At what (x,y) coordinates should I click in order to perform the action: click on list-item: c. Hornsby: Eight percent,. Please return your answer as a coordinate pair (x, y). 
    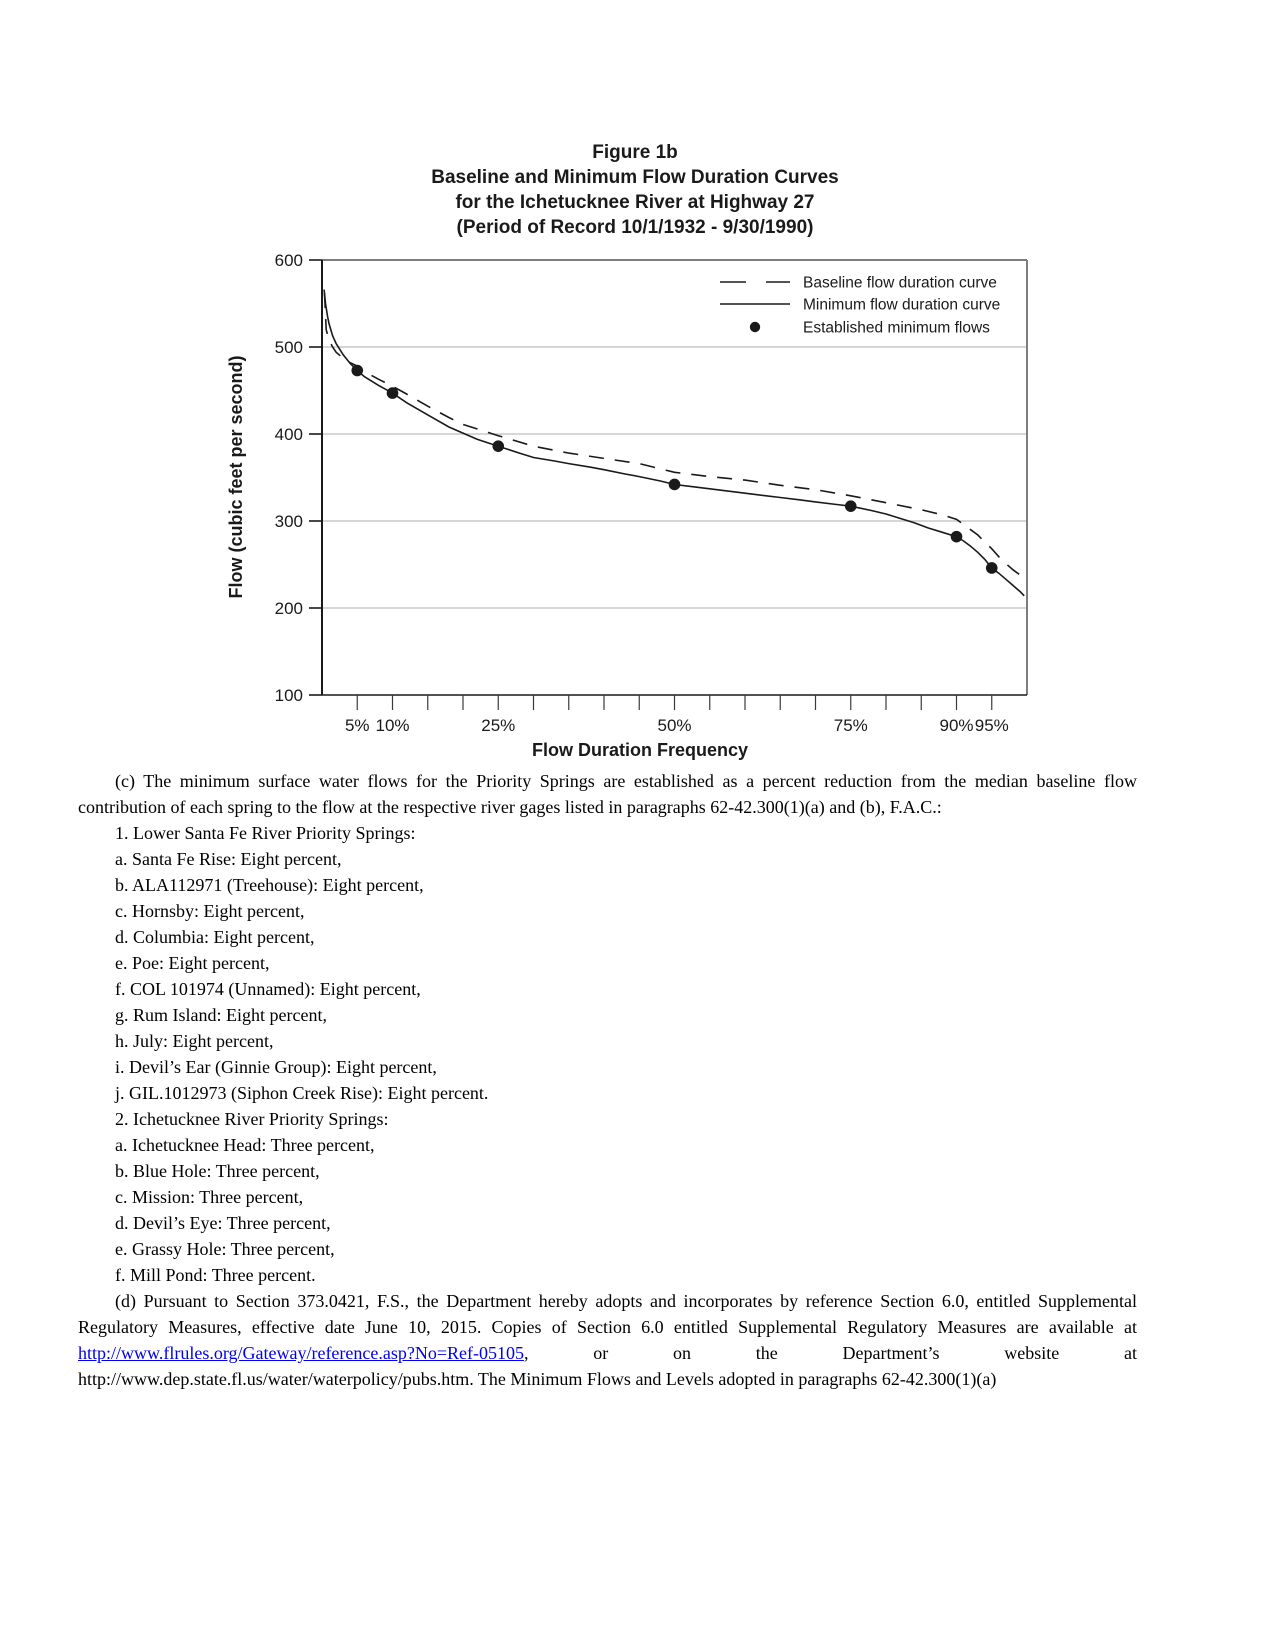
    Looking at the image, I should click on (210, 911).